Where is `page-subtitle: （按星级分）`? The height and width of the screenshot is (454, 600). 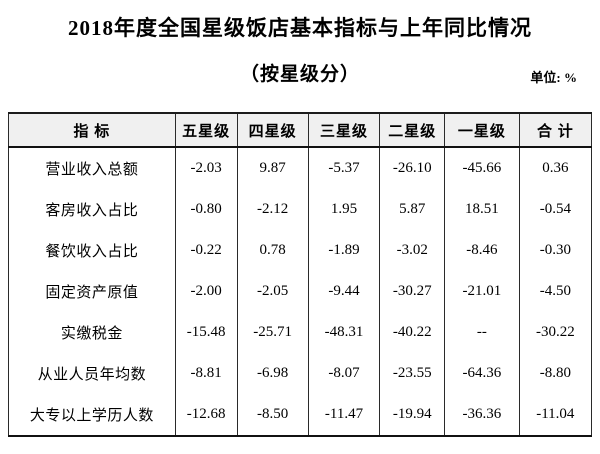
page-subtitle: （按星级分） is located at coordinates (299, 74).